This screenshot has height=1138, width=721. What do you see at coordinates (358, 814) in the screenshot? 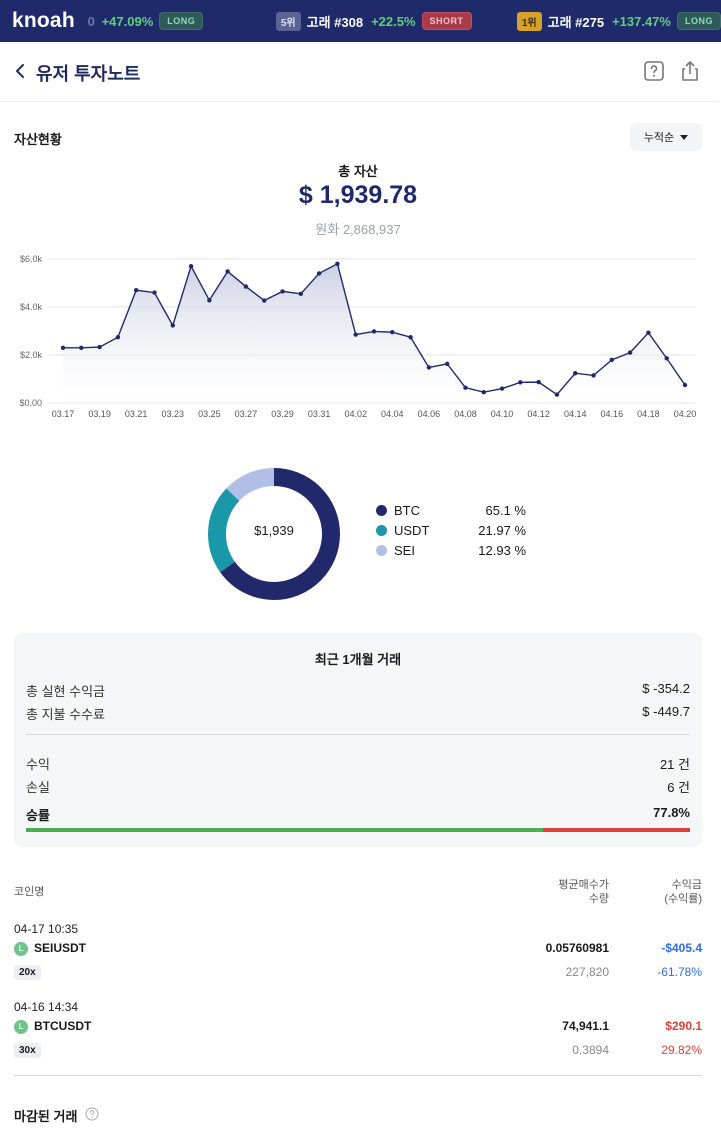
I see `winrate-row: 승률 77.8%` at bounding box center [358, 814].